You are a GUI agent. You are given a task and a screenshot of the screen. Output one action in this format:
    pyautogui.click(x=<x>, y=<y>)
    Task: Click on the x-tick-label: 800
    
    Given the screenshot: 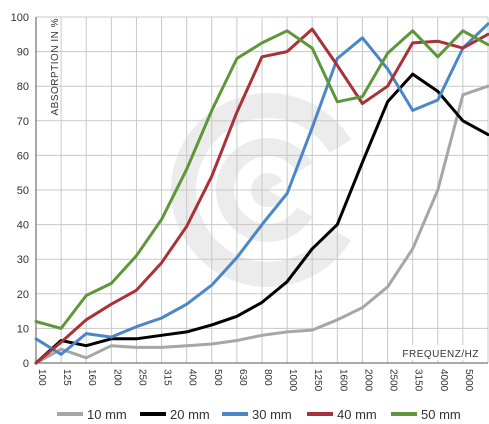 What is the action you would take?
    pyautogui.click(x=267, y=377)
    